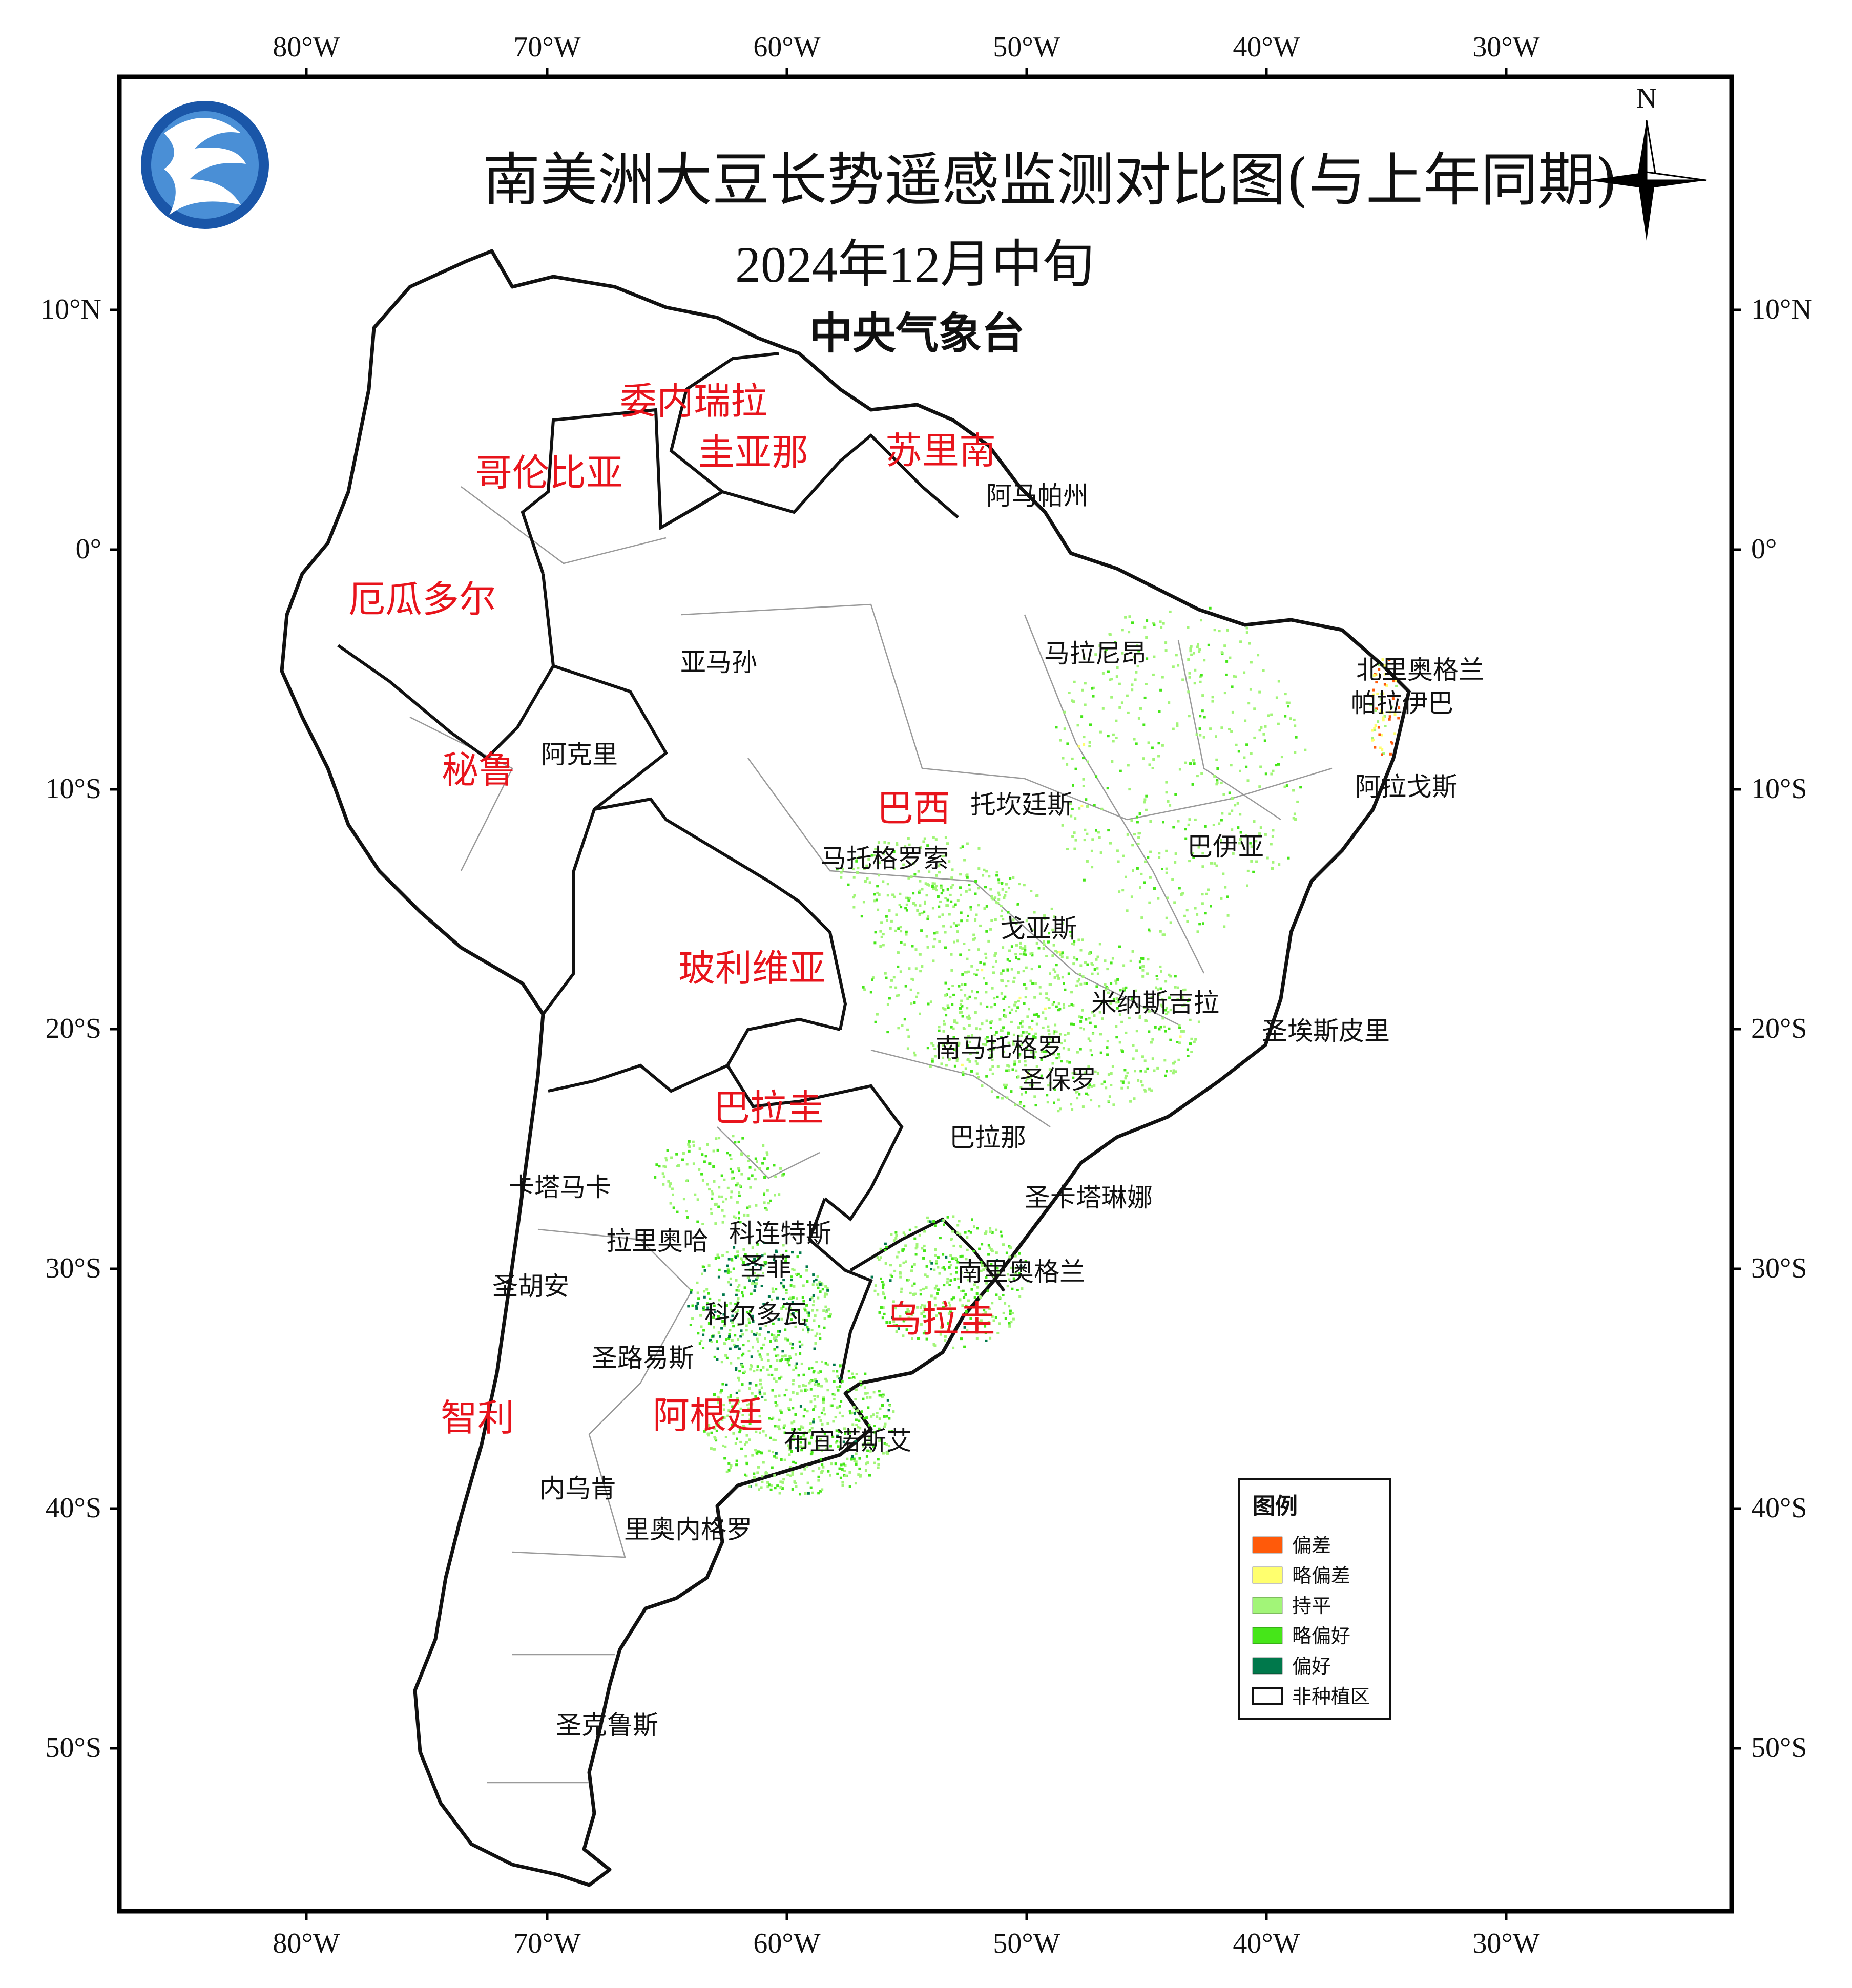 The image size is (1852, 1988). Describe the element at coordinates (1021, 1272) in the screenshot. I see `region-label: 南里奥格兰` at that location.